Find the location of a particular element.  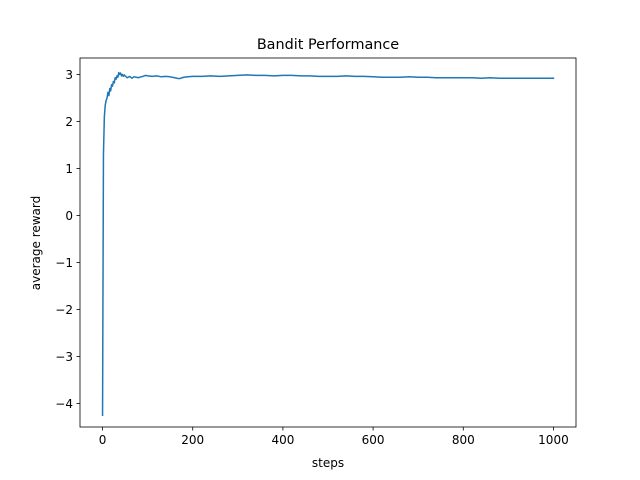

y-tick-label: 0 is located at coordinates (69, 216).